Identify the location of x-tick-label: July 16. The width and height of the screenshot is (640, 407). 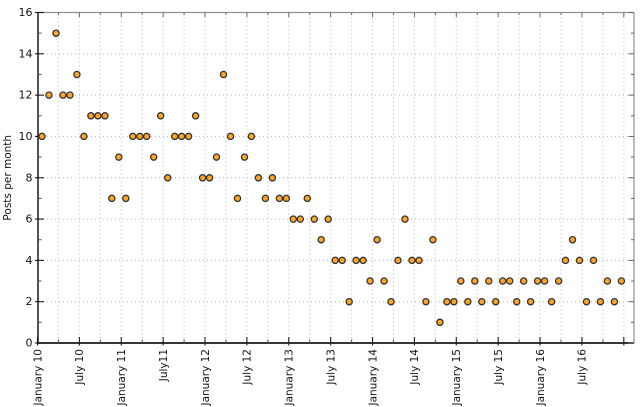
(583, 367).